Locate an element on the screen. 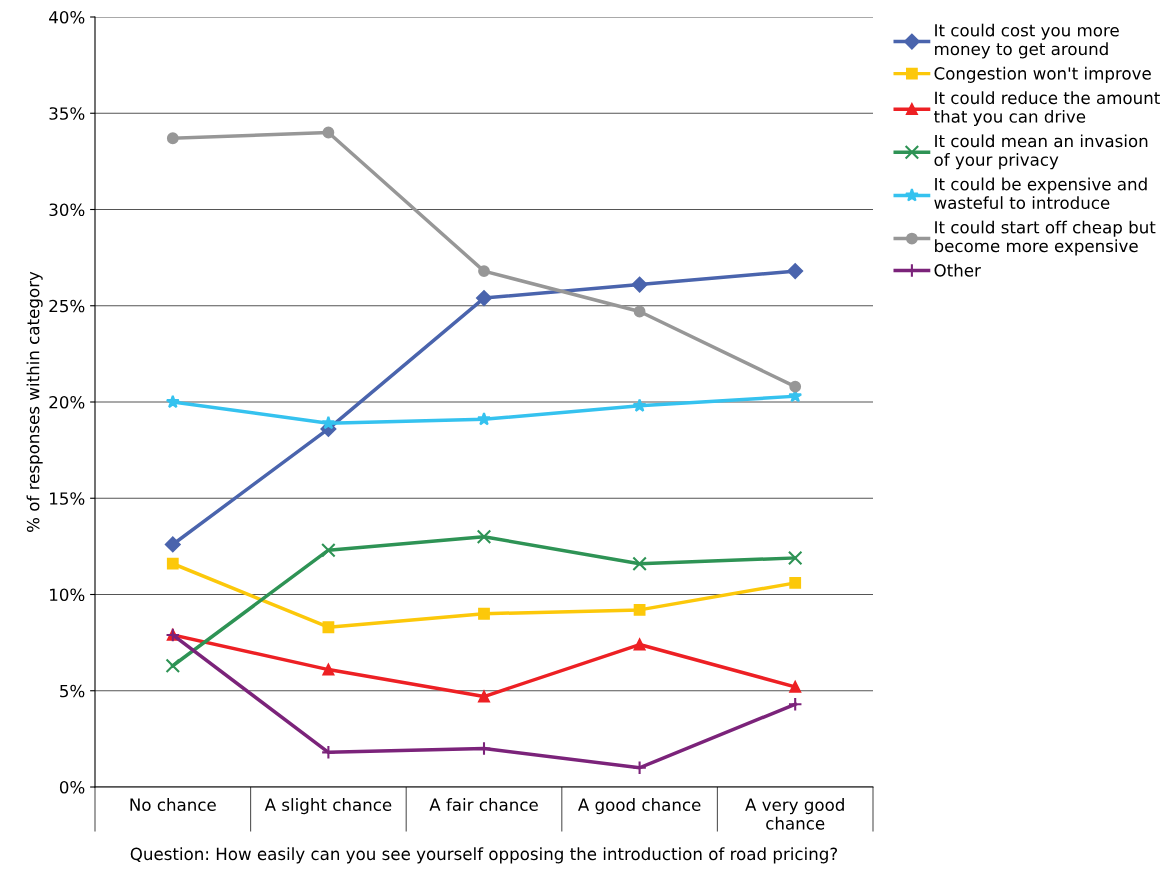 The width and height of the screenshot is (1174, 880). legend-label: It could reduce the amount that you can drive is located at coordinates (1047, 109).